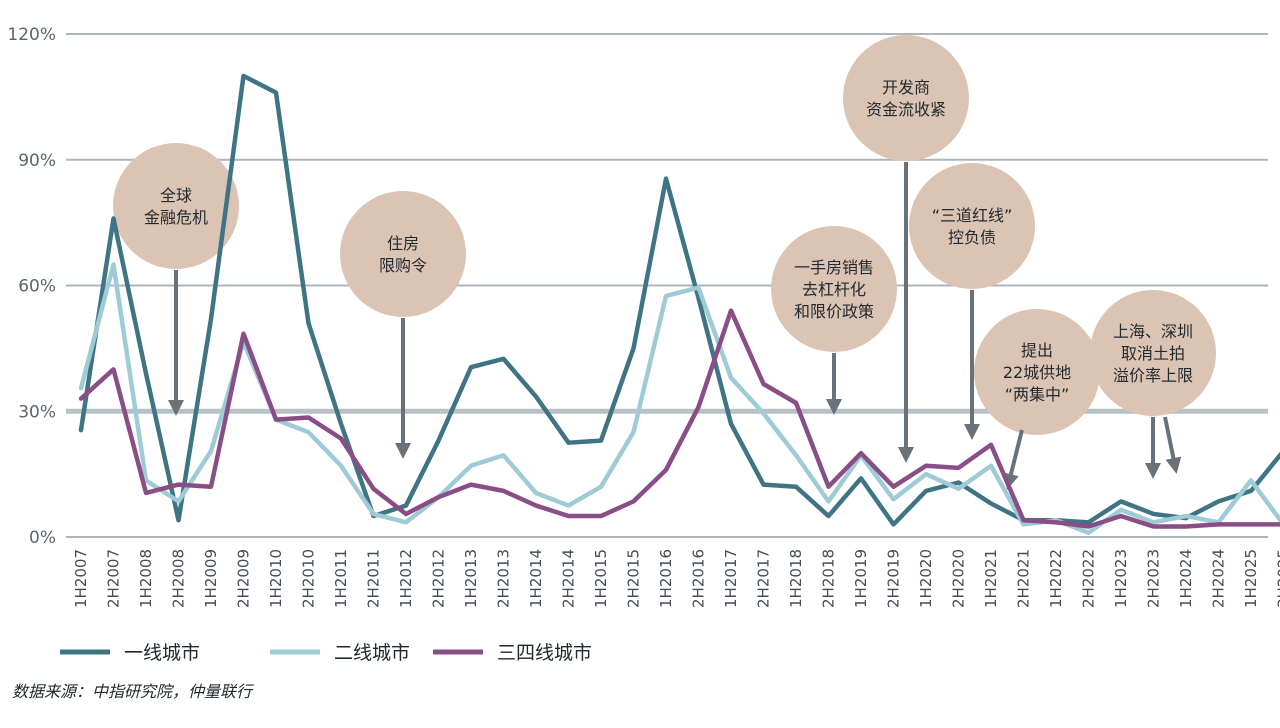  Describe the element at coordinates (403, 243) in the screenshot. I see `annotation-text: 住房` at that location.